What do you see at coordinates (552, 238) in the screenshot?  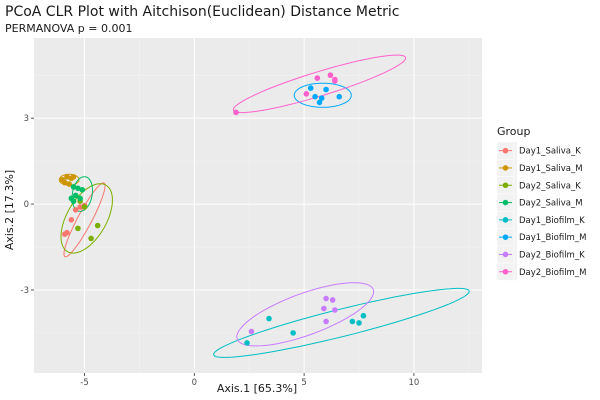 I see `legend-label: Day1_Biofilm_M` at bounding box center [552, 238].